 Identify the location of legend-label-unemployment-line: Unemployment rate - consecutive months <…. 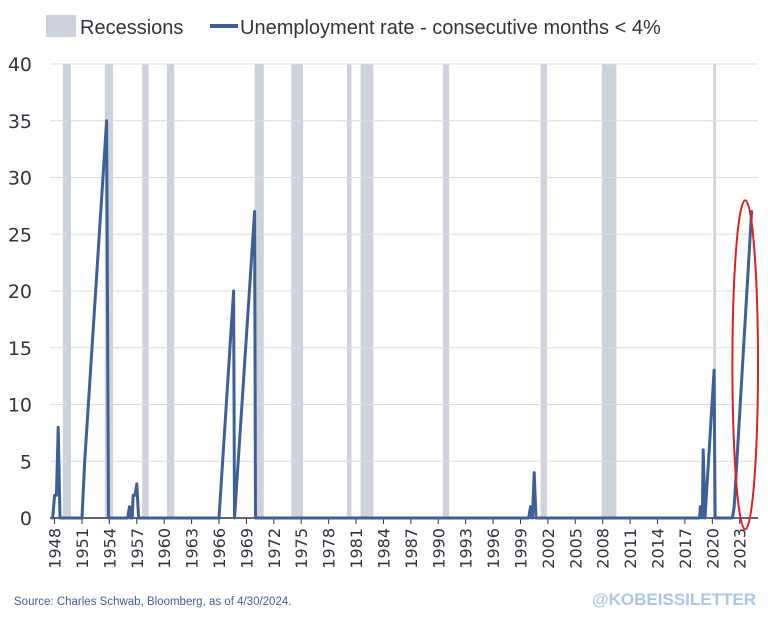
(450, 28).